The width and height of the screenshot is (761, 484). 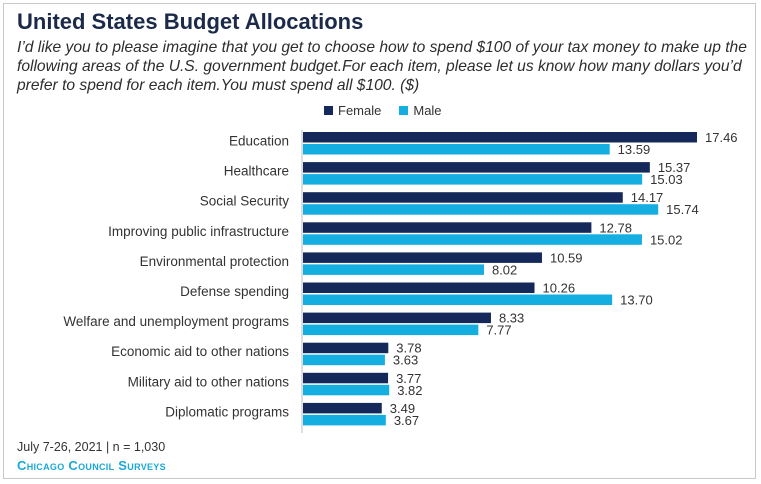 I want to click on legend-item-female: Female, so click(x=352, y=110).